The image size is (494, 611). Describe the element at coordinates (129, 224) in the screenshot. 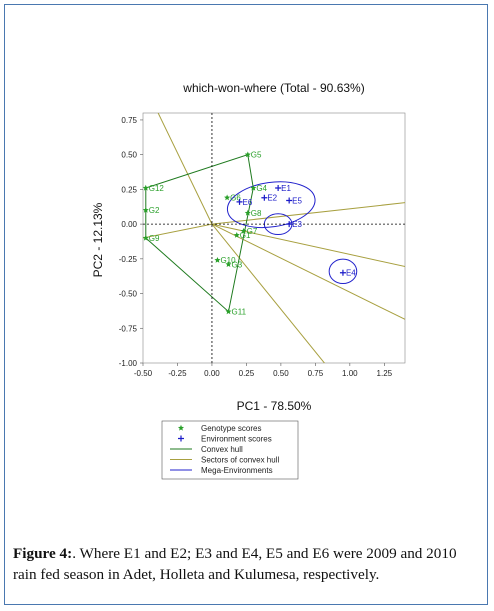

I see `y-tick-label: 0.00` at that location.